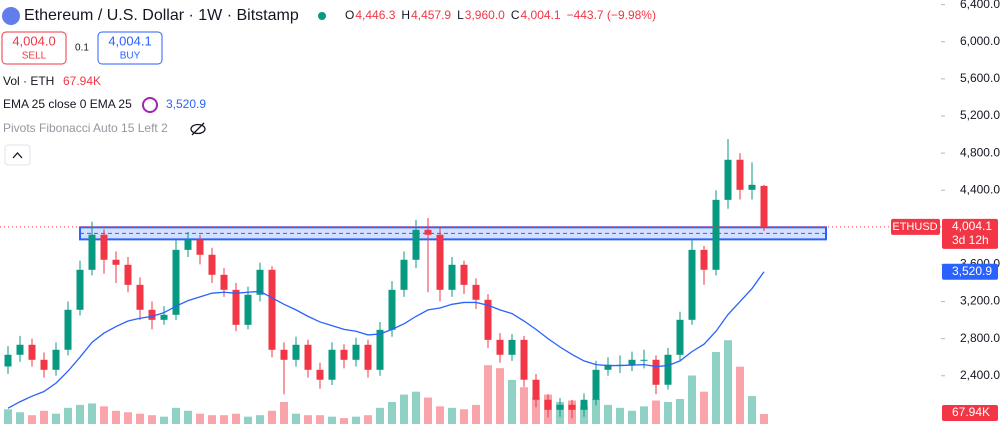 The height and width of the screenshot is (424, 1005). I want to click on collapse-icon, so click(17, 155).